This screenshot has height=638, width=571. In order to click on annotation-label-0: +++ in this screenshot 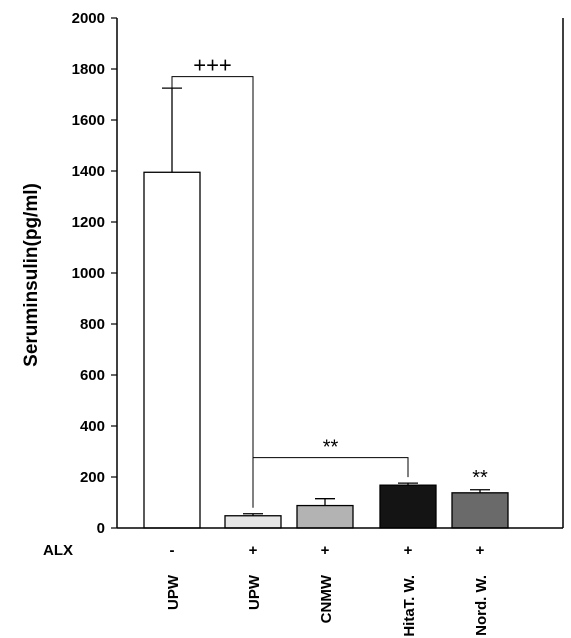, I will do `click(212, 65)`.